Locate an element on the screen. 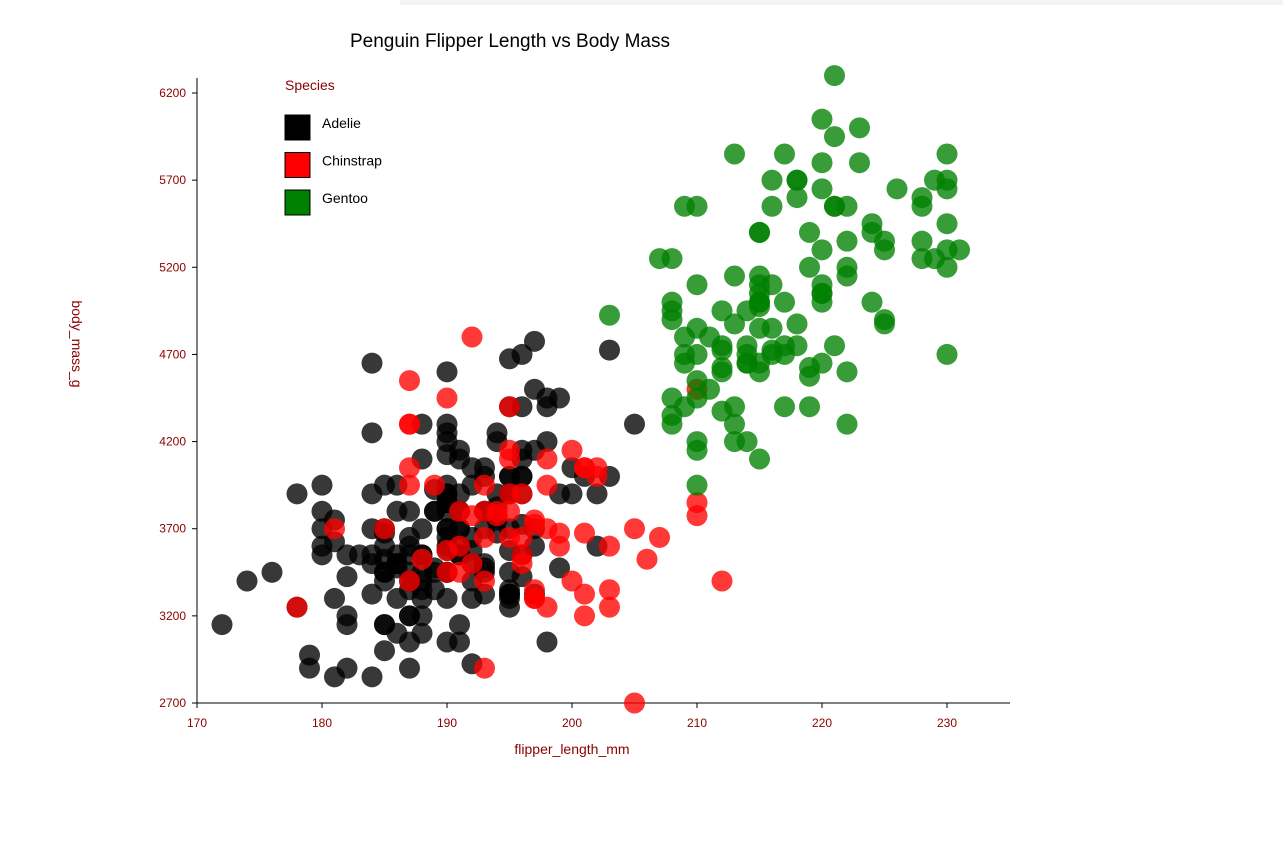  y-tick-label: 5700 is located at coordinates (172, 180).